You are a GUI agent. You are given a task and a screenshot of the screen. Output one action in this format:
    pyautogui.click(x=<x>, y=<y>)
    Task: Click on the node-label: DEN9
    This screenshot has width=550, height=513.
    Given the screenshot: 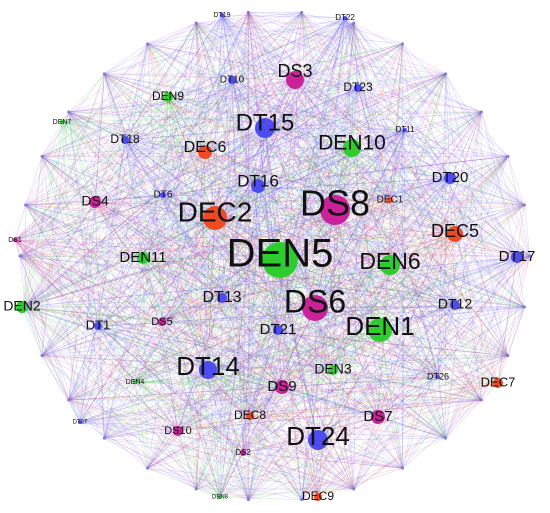 What is the action you would take?
    pyautogui.click(x=168, y=96)
    